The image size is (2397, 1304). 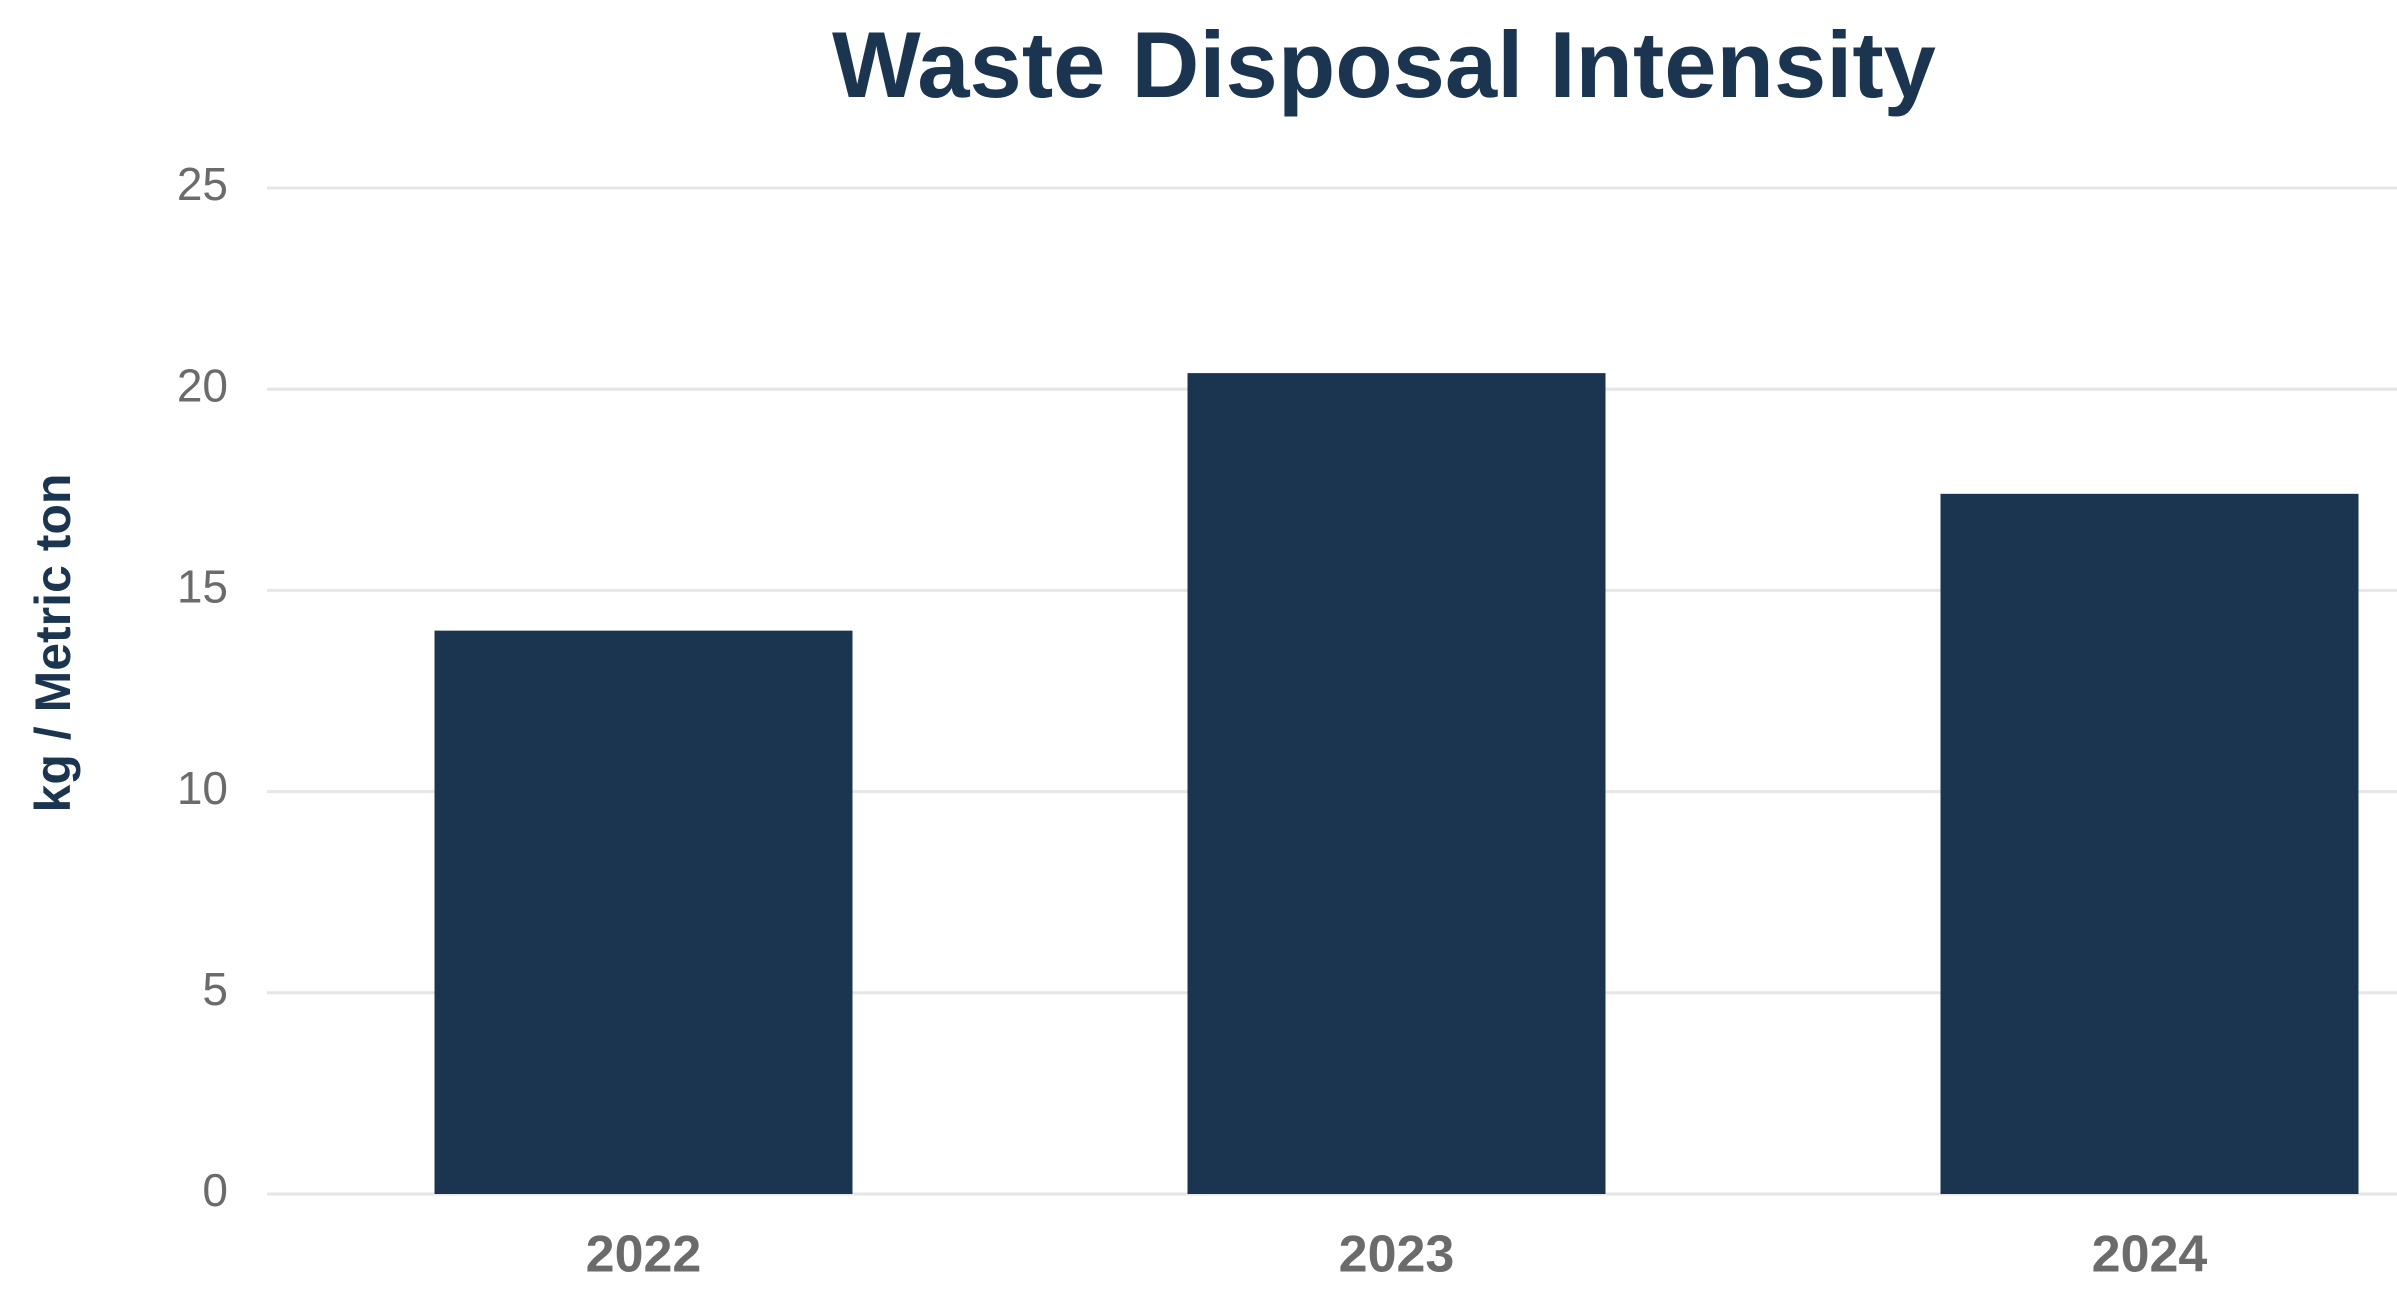 What do you see at coordinates (202, 788) in the screenshot?
I see `y-tick-label: 10` at bounding box center [202, 788].